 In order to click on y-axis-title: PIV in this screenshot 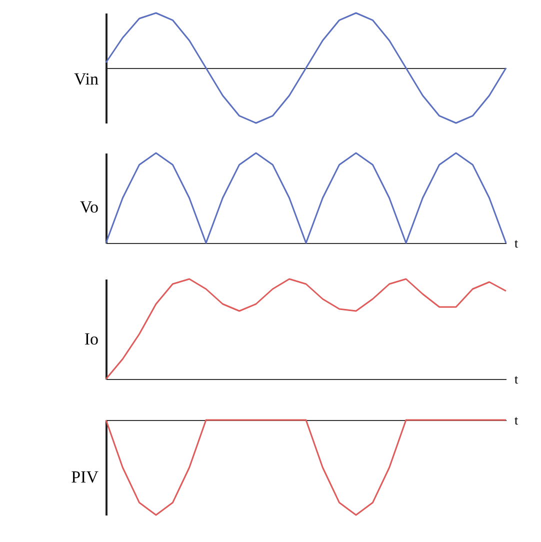, I will do `click(85, 477)`.